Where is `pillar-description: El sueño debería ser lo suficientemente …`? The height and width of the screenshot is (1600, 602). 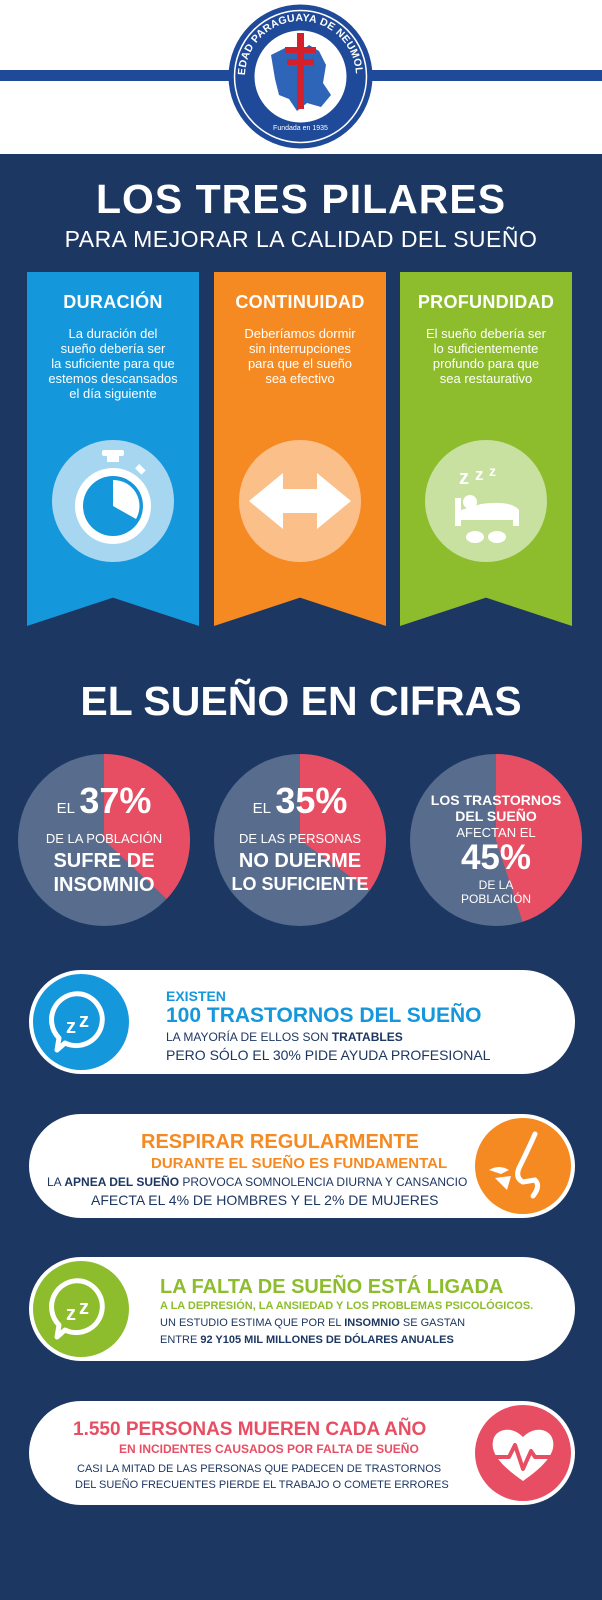
pillar-description: El sueño debería ser lo suficientemente … is located at coordinates (486, 356).